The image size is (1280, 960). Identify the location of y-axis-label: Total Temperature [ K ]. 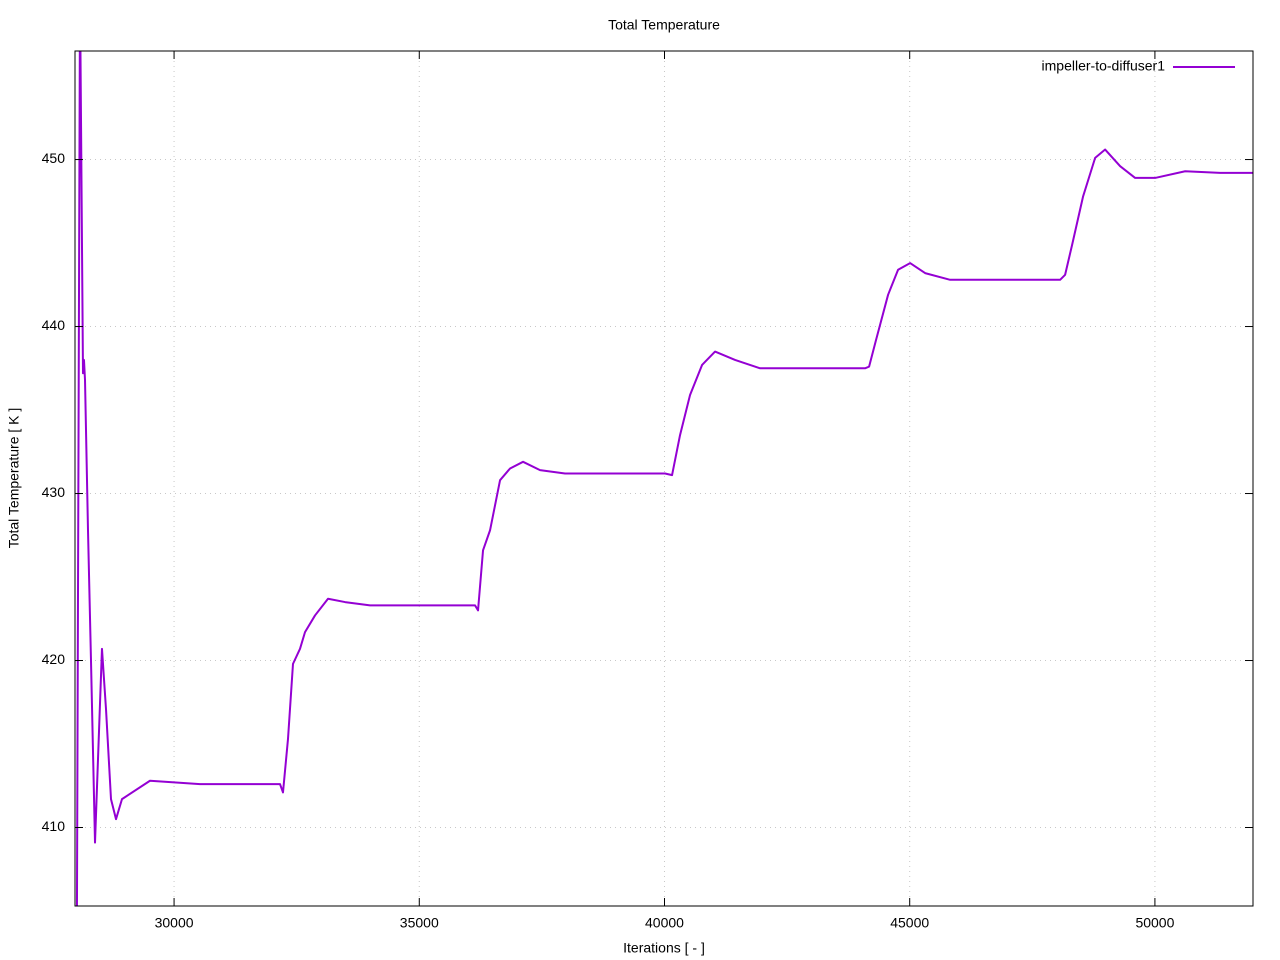
(14, 478).